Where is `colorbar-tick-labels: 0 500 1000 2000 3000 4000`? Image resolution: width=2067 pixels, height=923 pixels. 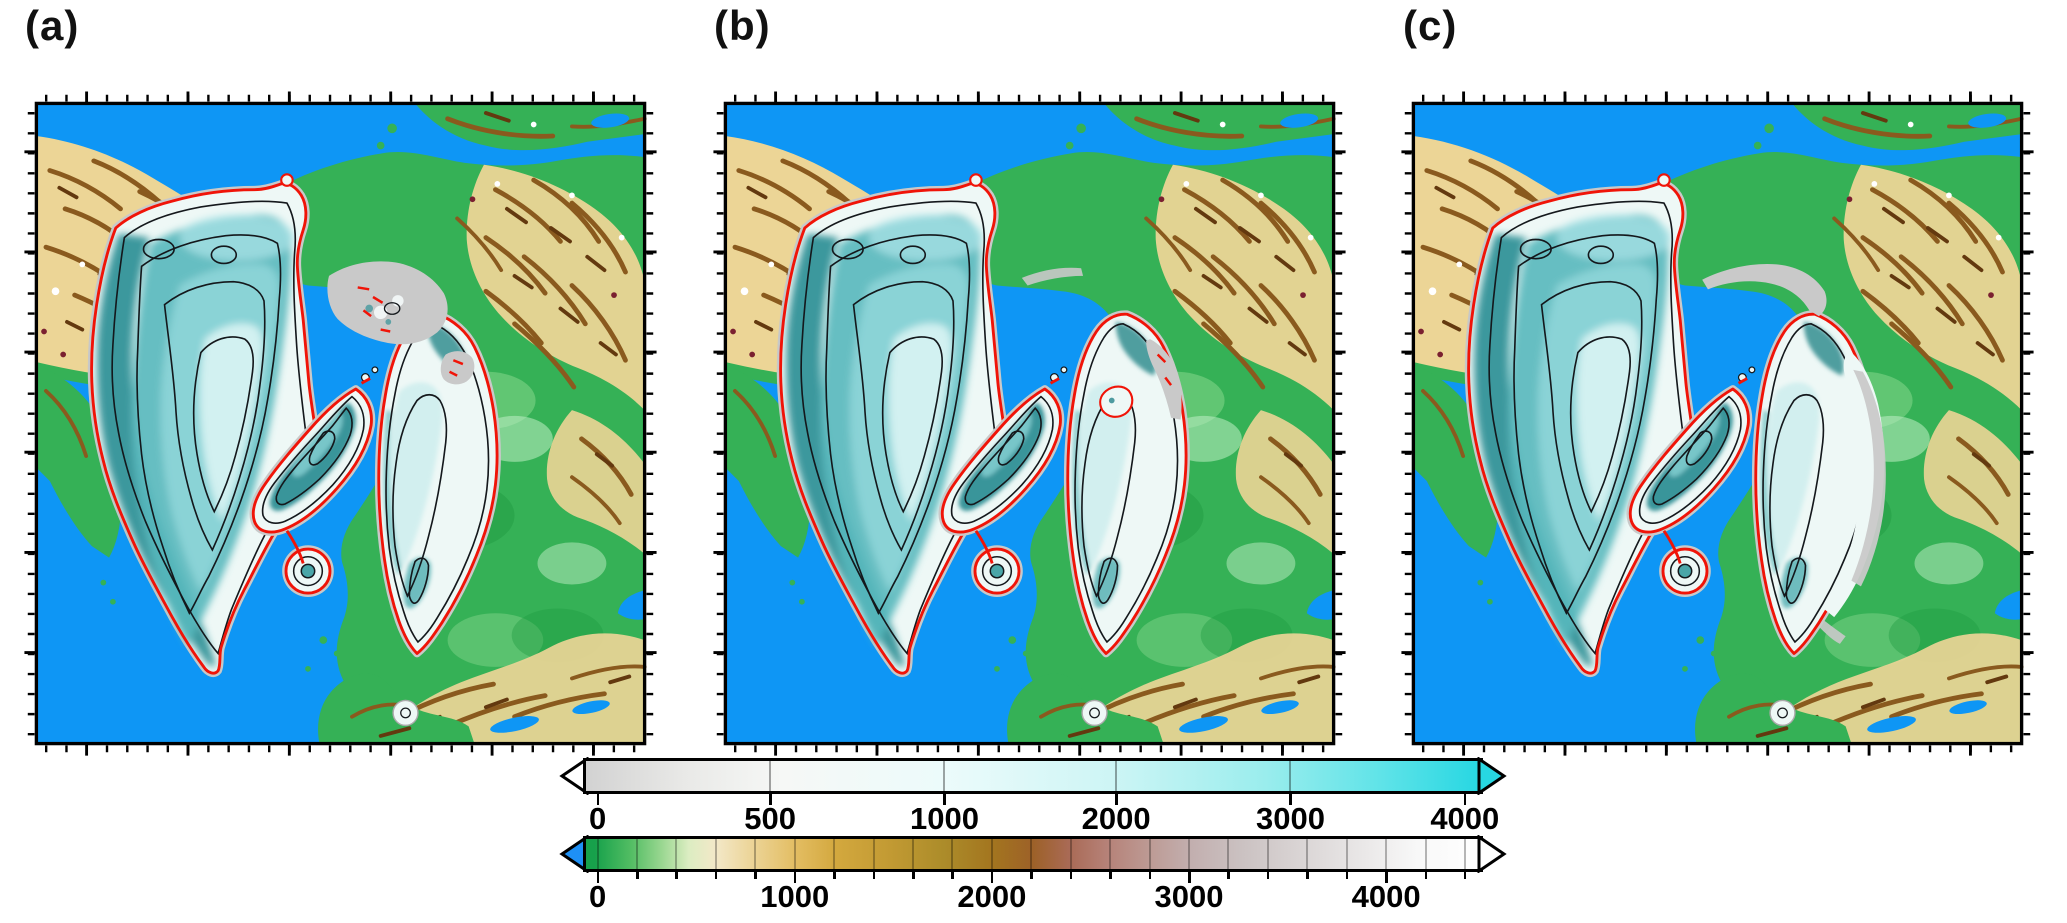
colorbar-tick-labels: 0 500 1000 2000 3000 4000 is located at coordinates (1042, 819).